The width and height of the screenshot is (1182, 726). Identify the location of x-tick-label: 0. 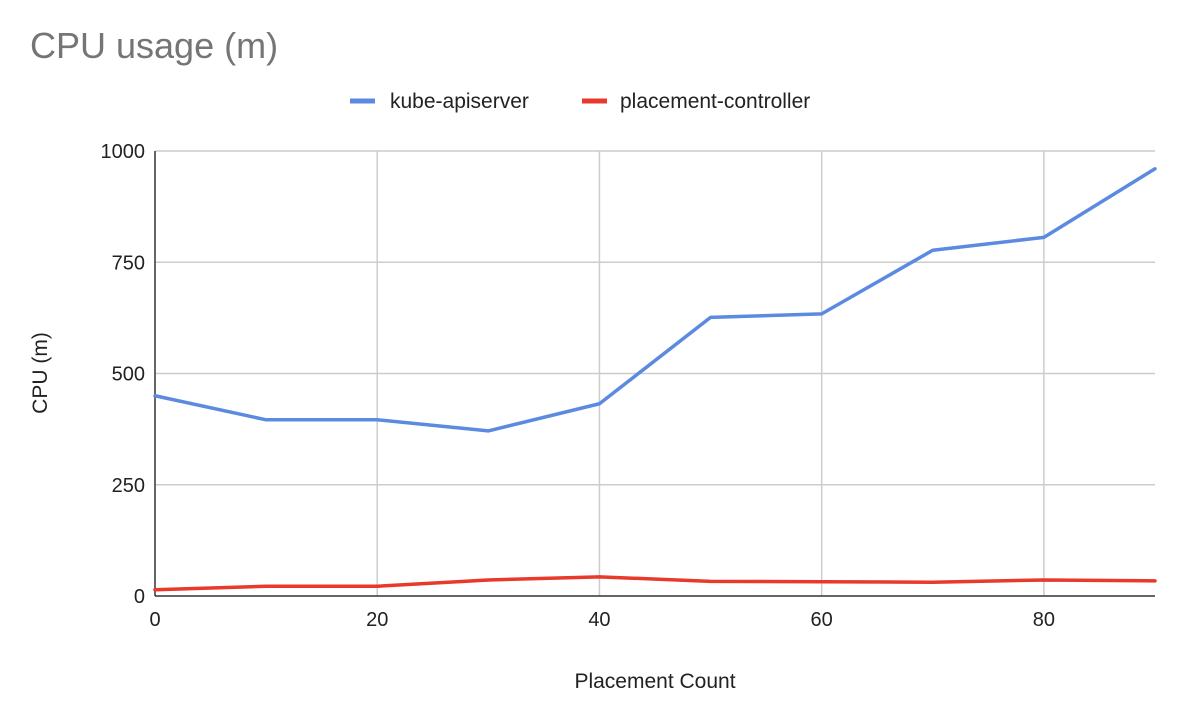
(154, 620).